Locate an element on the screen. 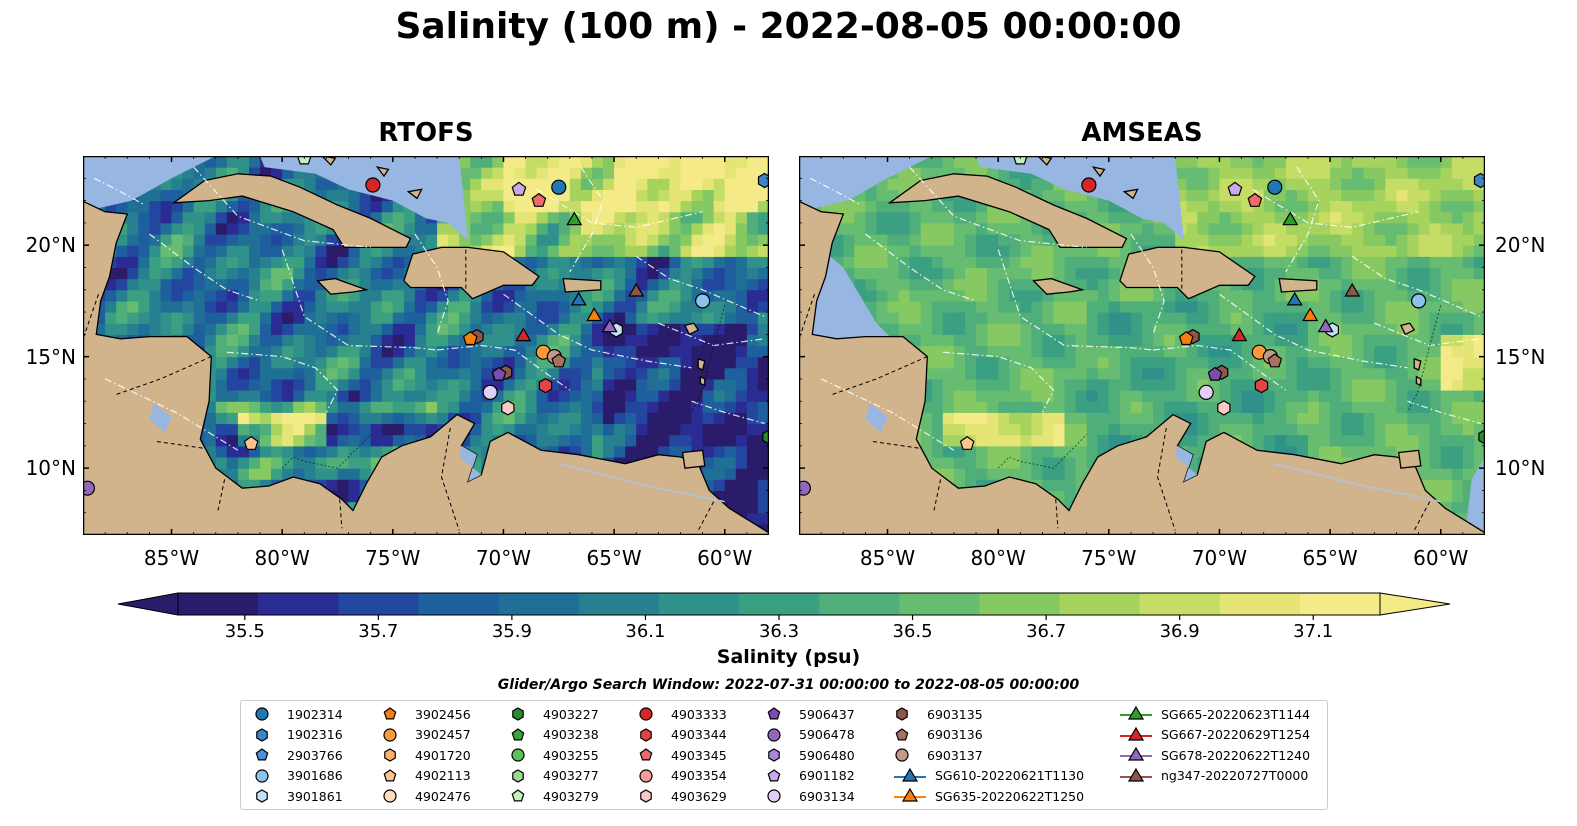  legend-item: 5906480 is located at coordinates (810, 755).